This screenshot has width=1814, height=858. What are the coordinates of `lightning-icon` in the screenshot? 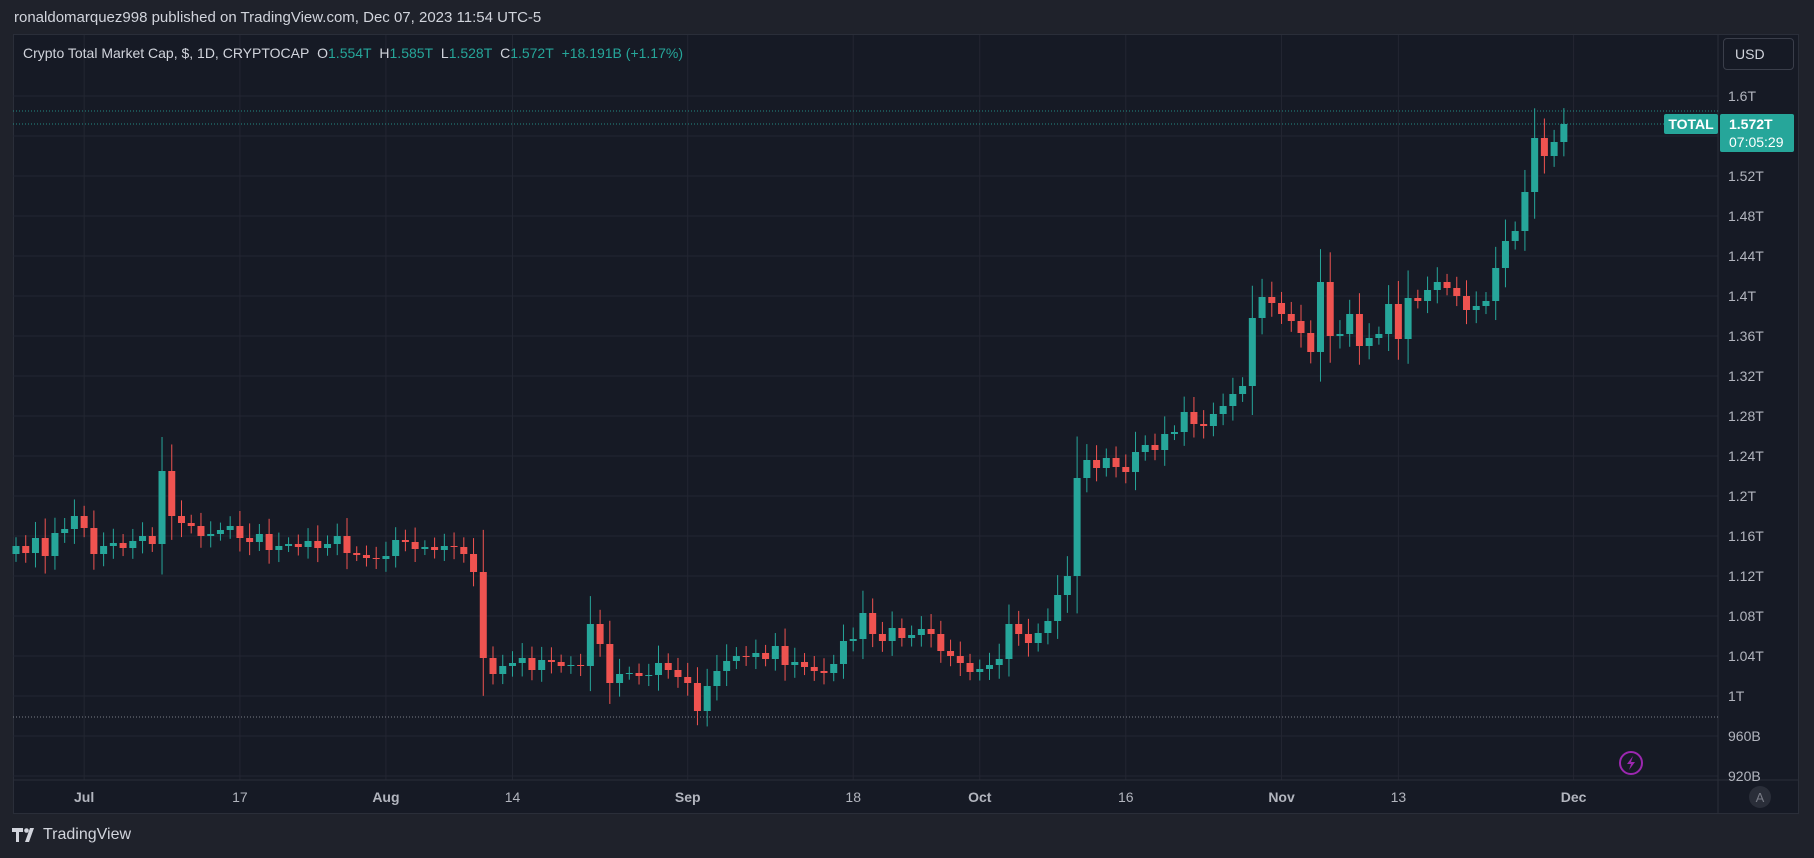 It's located at (1631, 763).